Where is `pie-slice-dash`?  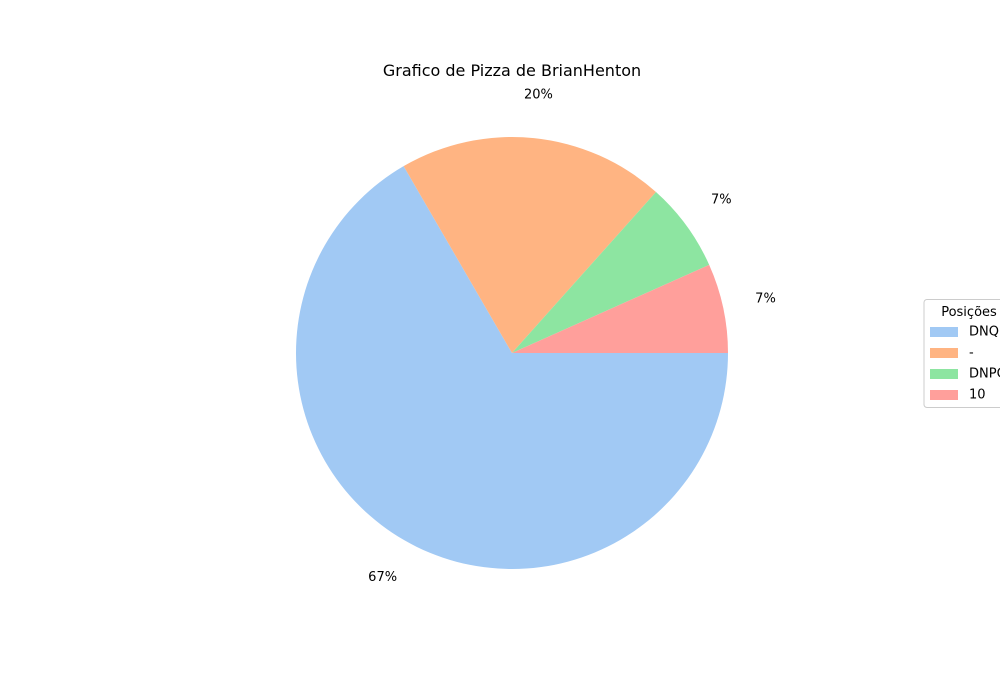
pie-slice-dash is located at coordinates (529, 244).